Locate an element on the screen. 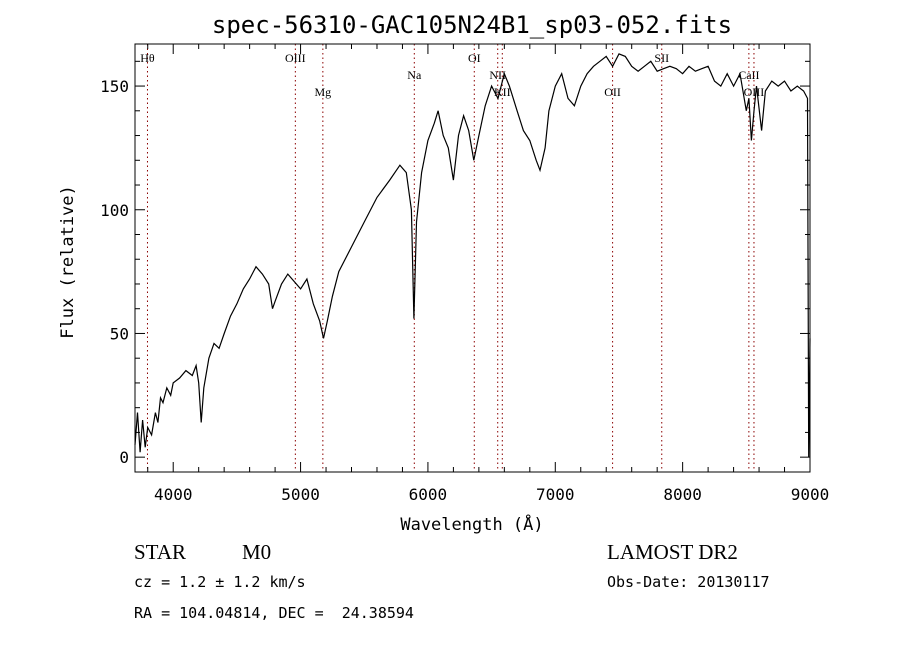 Image resolution: width=900 pixels, height=649 pixels. x-tick-label: 4000 is located at coordinates (173, 494).